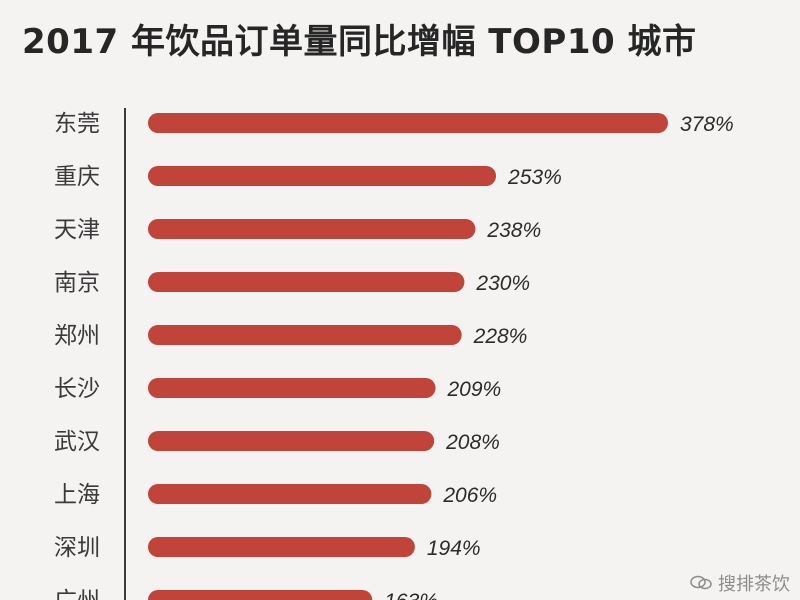  I want to click on bar-row: 上海 206%, so click(275, 495).